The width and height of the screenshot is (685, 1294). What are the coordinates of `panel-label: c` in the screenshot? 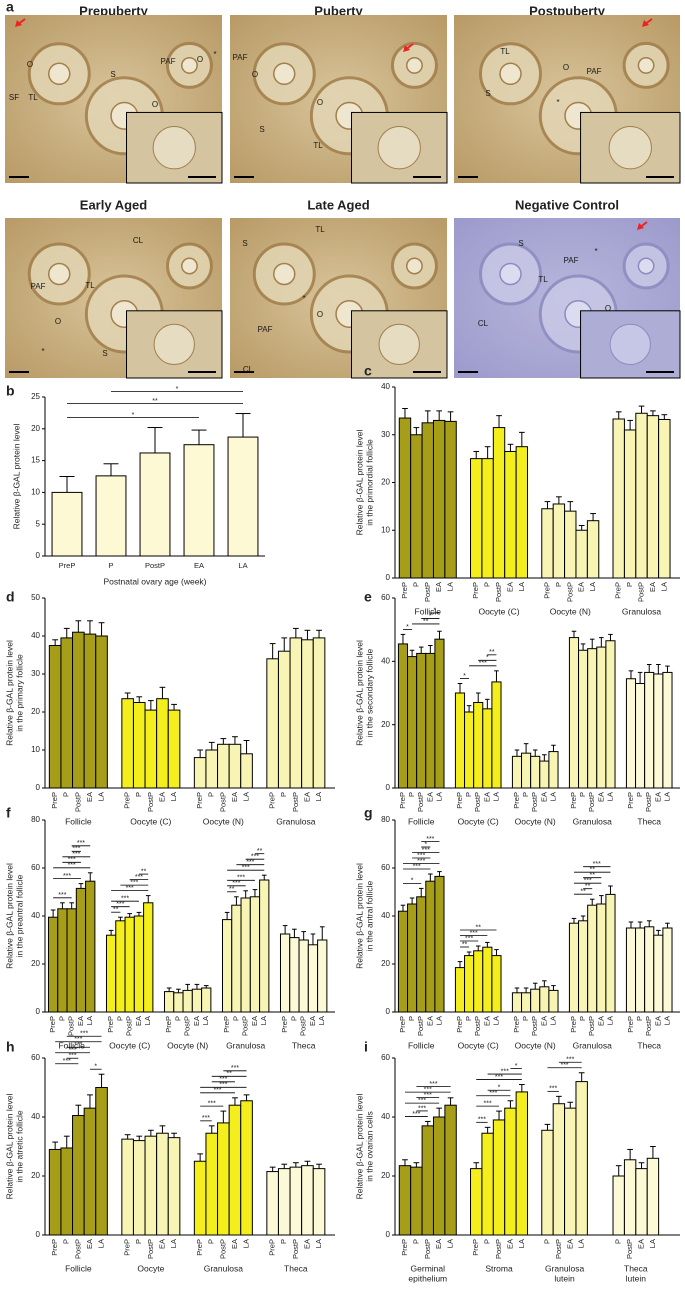 It's located at (368, 371).